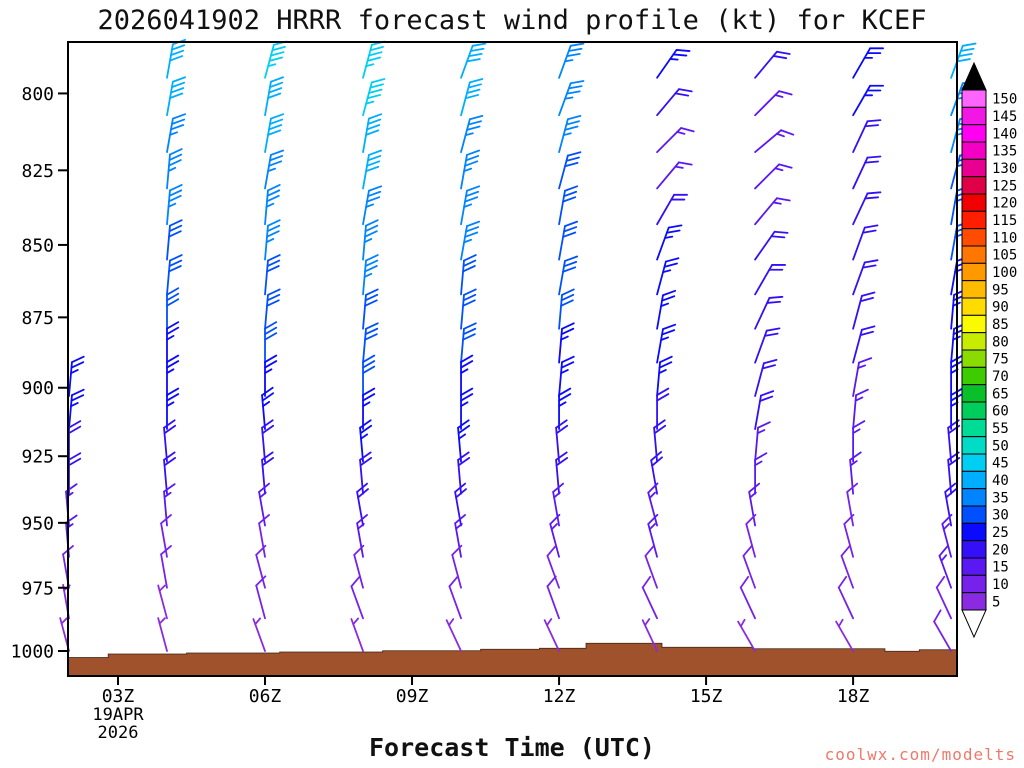 Image resolution: width=1024 pixels, height=768 pixels. Describe the element at coordinates (37, 94) in the screenshot. I see `y-tick-label: 800` at that location.